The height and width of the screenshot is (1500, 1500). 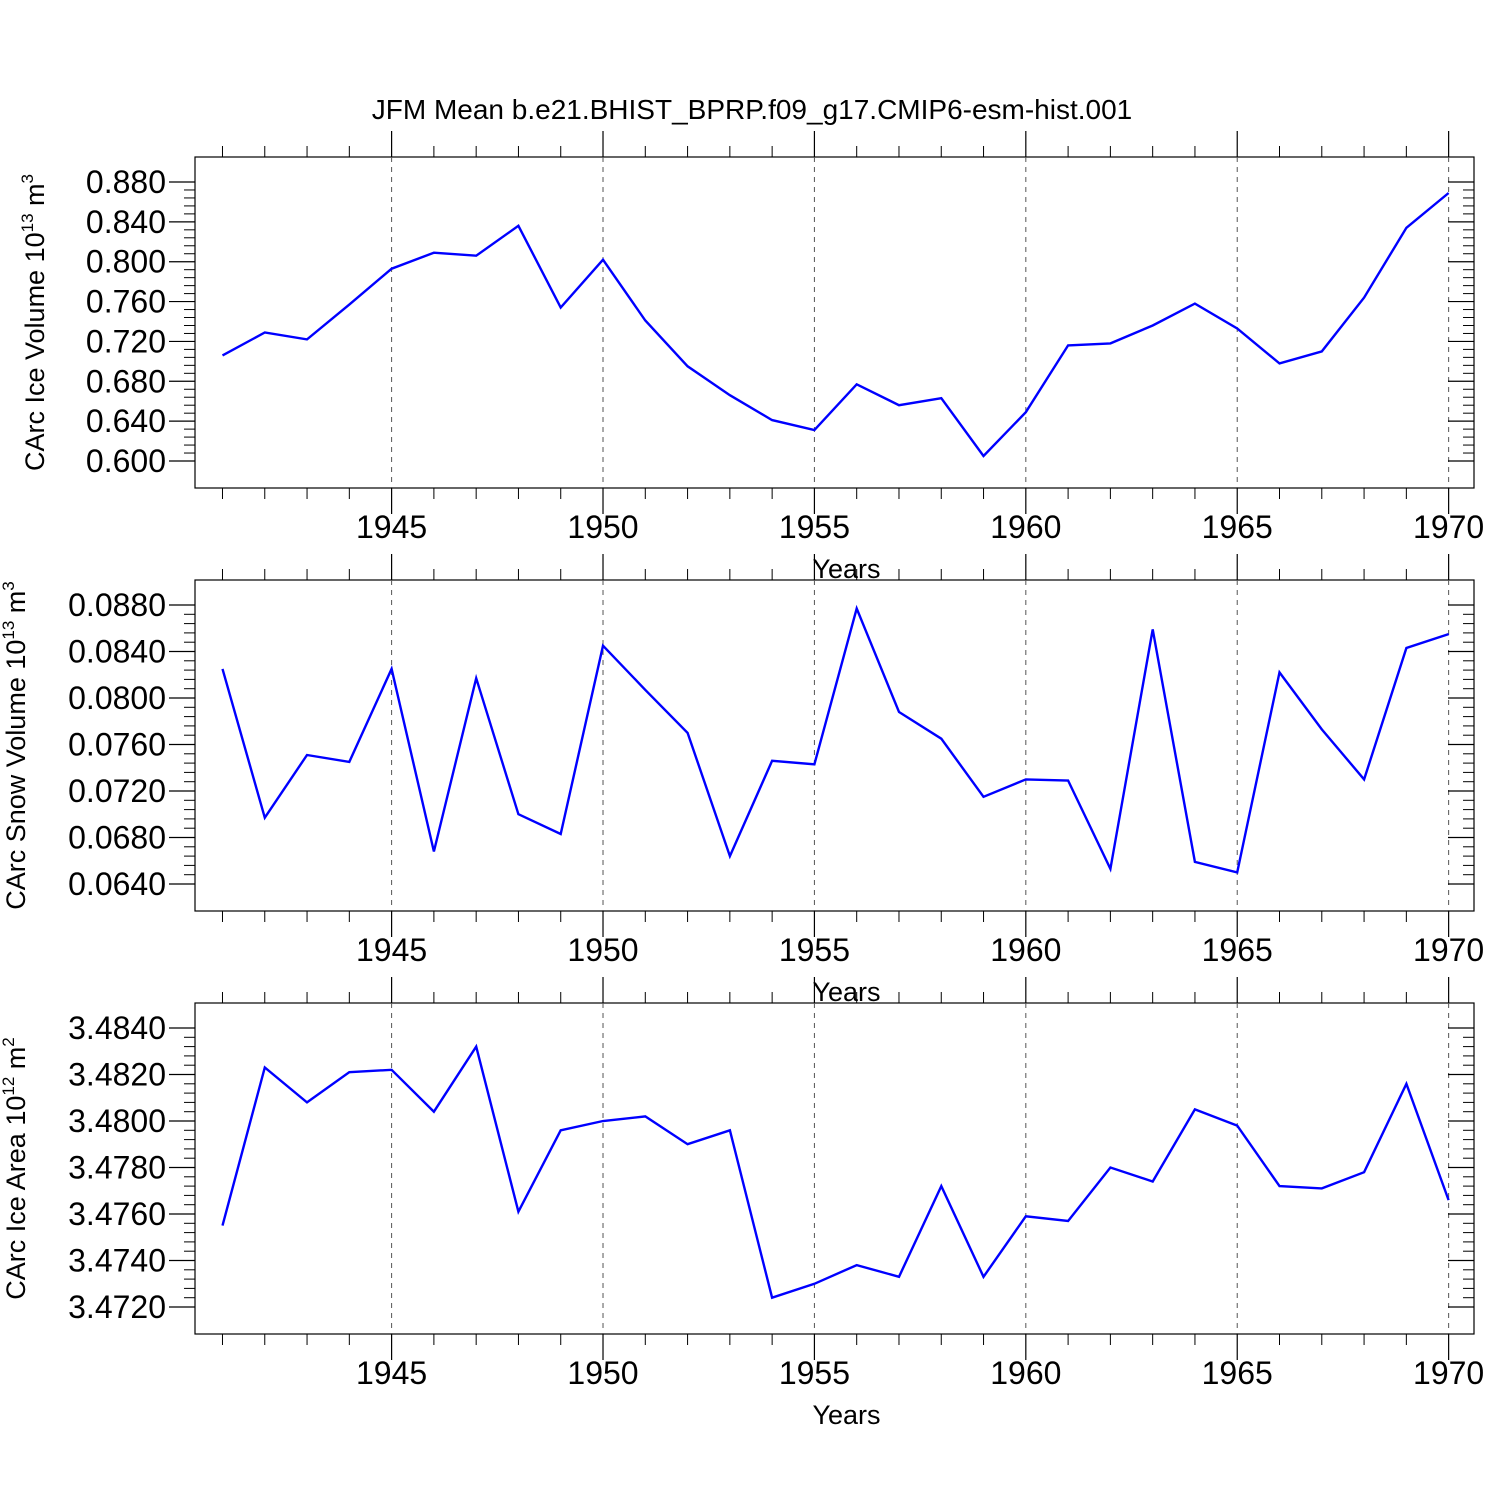 I want to click on y-axis-label-superscript: 2, so click(x=9, y=1041).